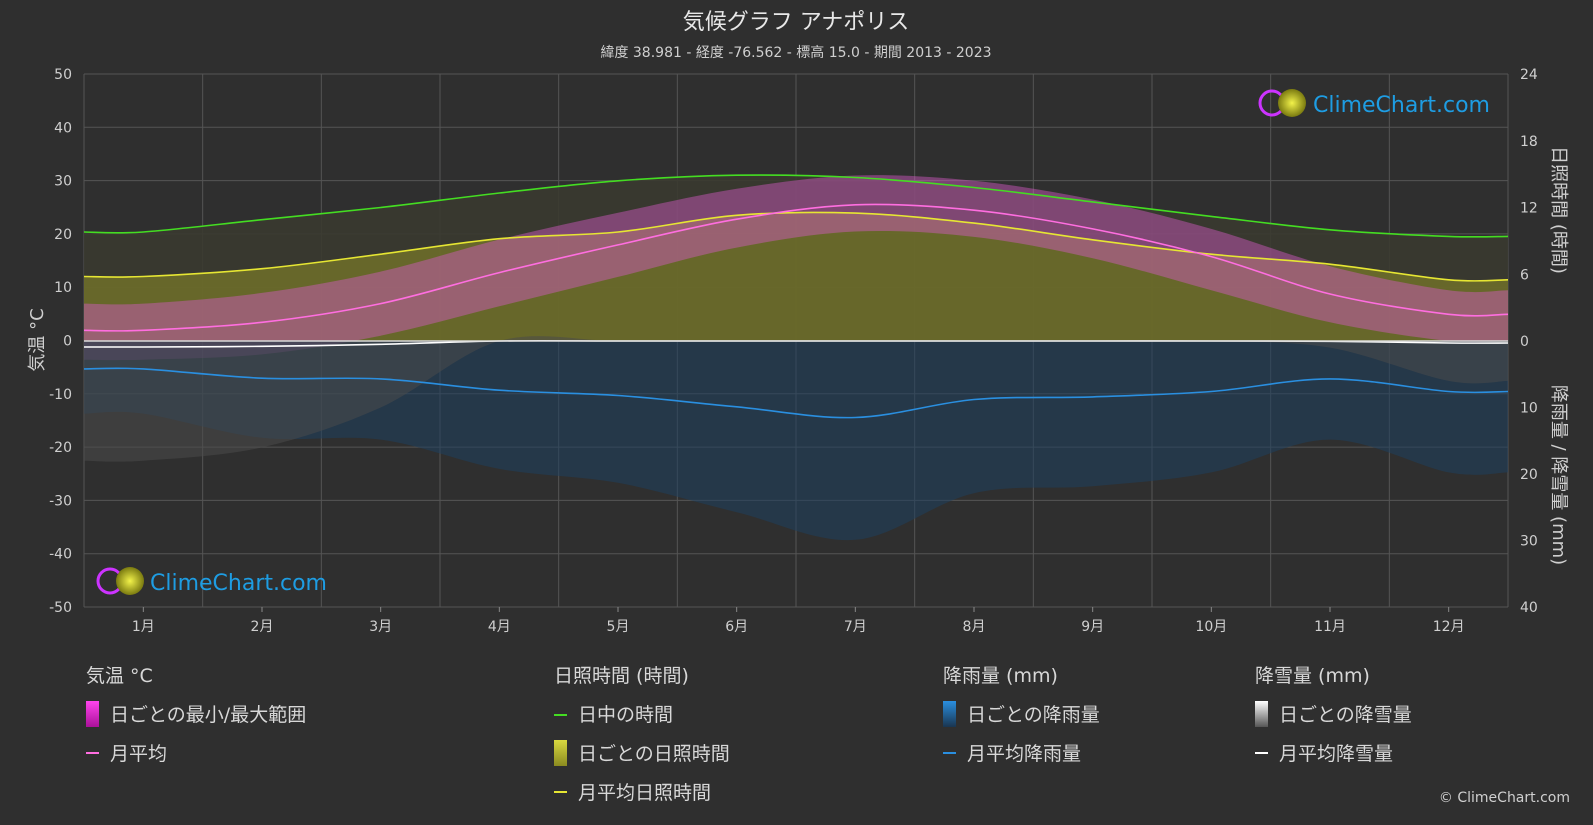  I want to click on x-tick-label: 11月, so click(1330, 627).